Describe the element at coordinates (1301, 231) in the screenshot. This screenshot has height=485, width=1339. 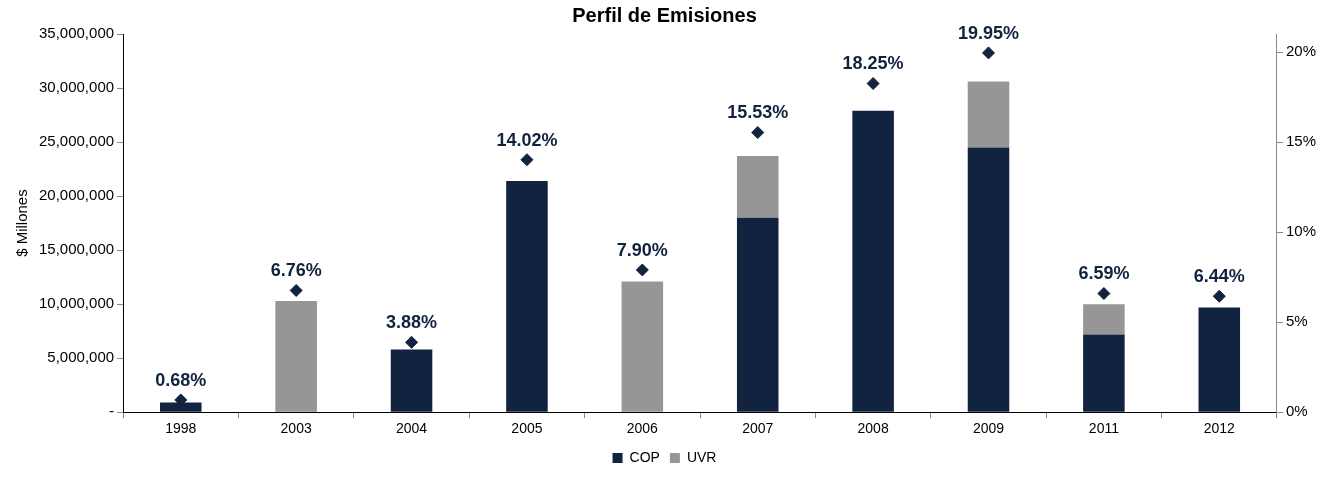
I see `y2-tick-label: 10%` at that location.